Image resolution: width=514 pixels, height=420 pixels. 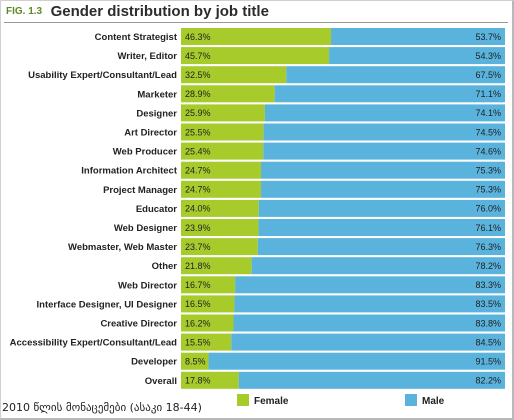 I want to click on legend-swatch-female, so click(x=243, y=400).